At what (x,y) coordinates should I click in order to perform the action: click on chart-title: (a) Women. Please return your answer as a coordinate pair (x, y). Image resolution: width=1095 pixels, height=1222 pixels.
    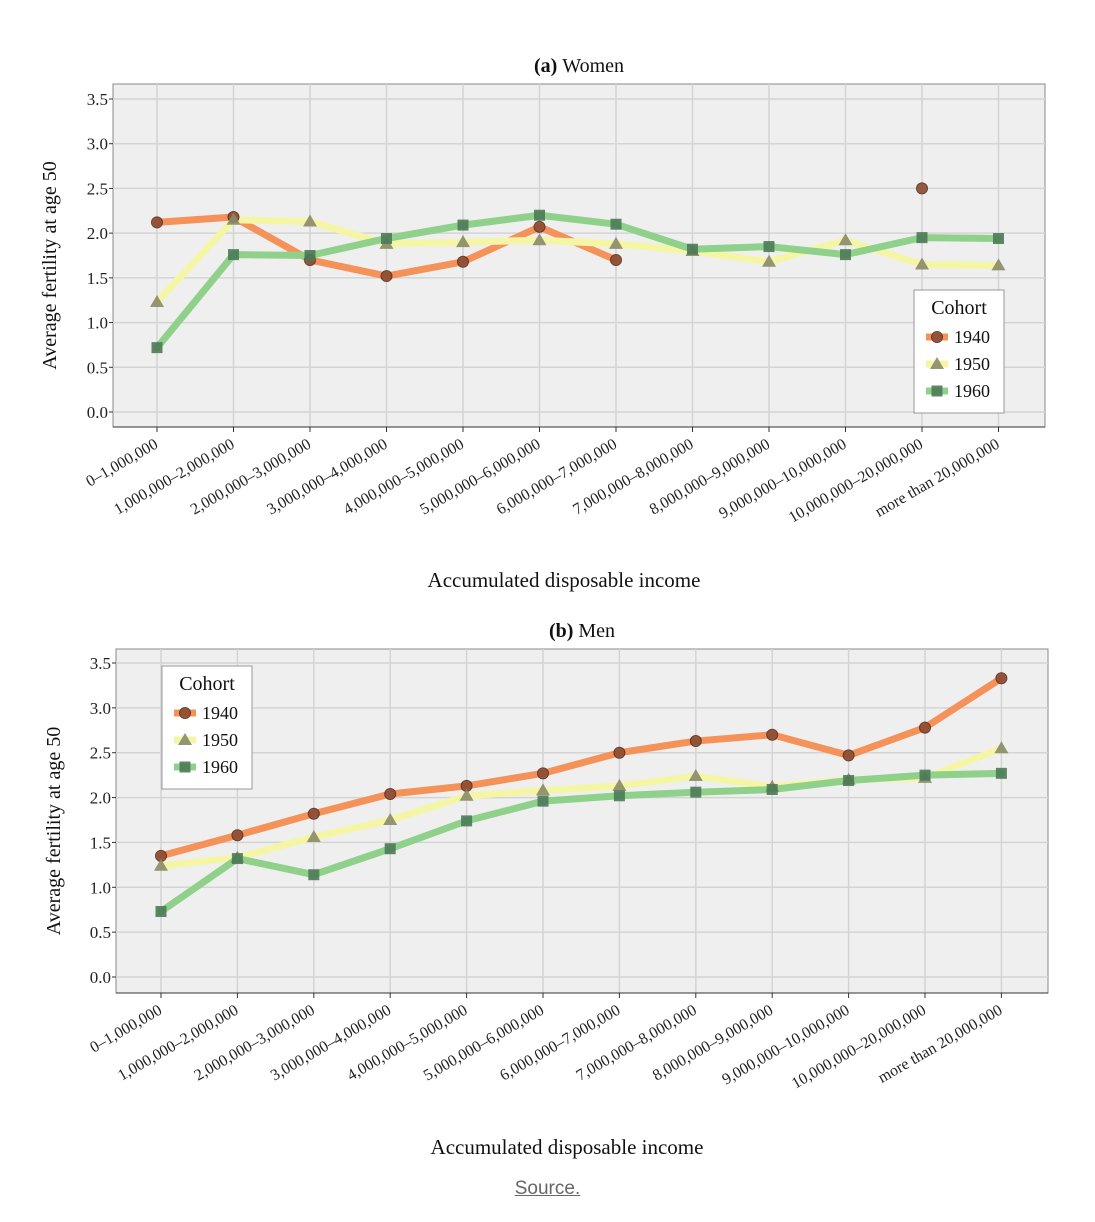
    Looking at the image, I should click on (579, 66).